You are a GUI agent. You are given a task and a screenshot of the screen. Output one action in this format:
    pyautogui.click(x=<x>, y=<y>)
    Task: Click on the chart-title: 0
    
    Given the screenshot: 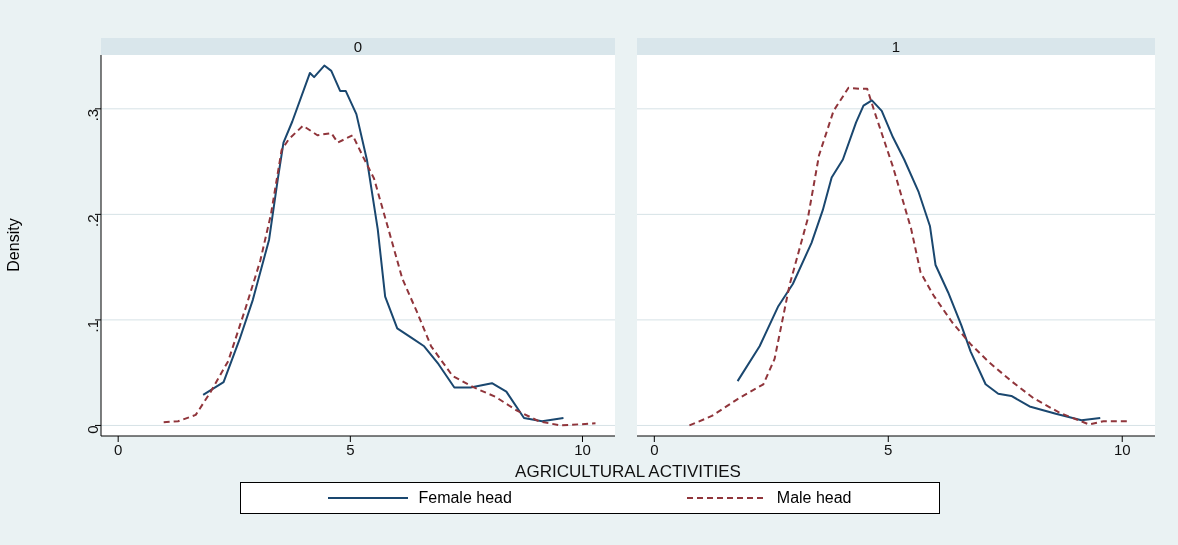 What is the action you would take?
    pyautogui.click(x=358, y=46)
    